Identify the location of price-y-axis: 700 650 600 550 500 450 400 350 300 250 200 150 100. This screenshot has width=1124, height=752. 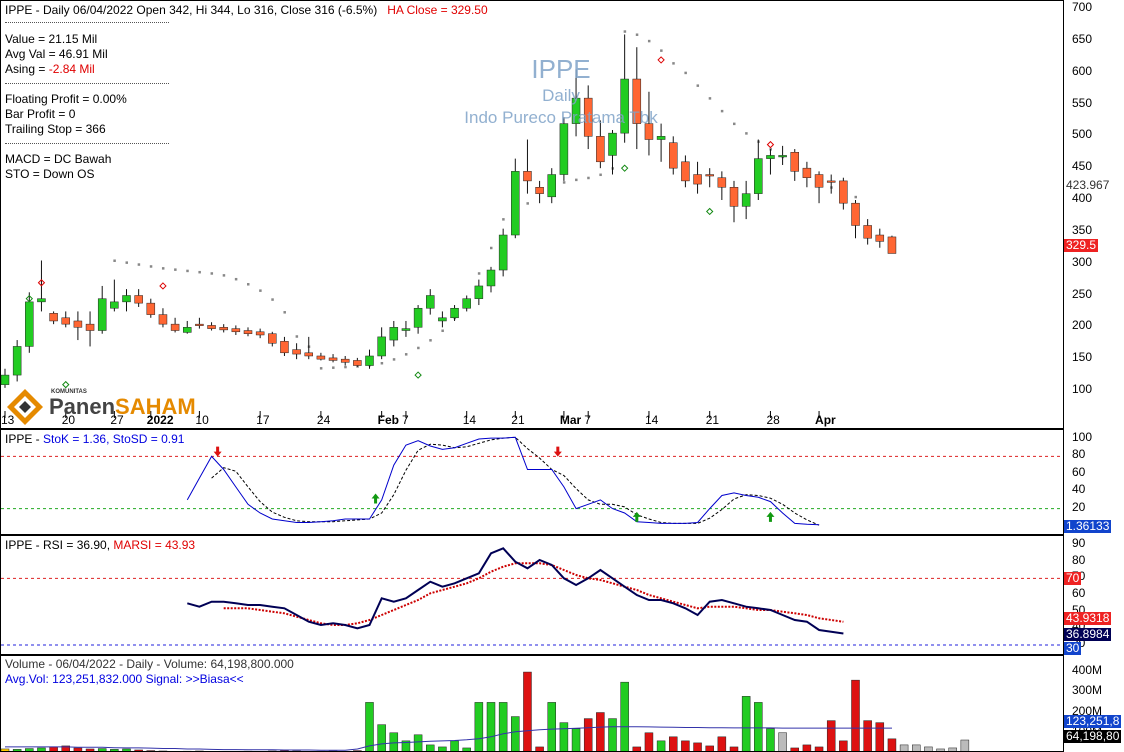
(1094, 214).